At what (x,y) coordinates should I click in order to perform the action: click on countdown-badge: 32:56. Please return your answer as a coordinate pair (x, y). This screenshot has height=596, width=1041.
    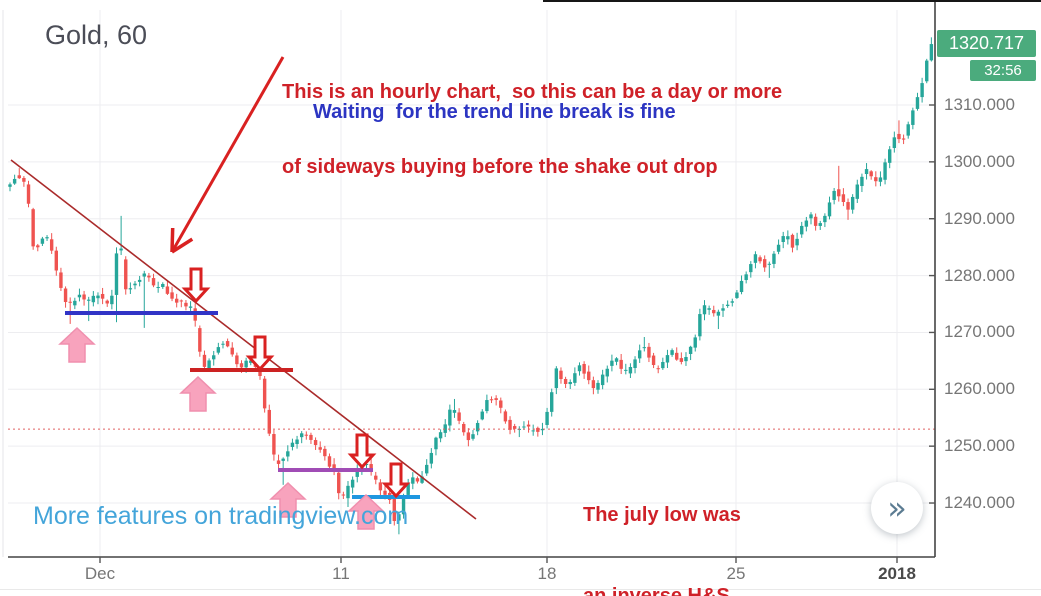
    Looking at the image, I should click on (1003, 71).